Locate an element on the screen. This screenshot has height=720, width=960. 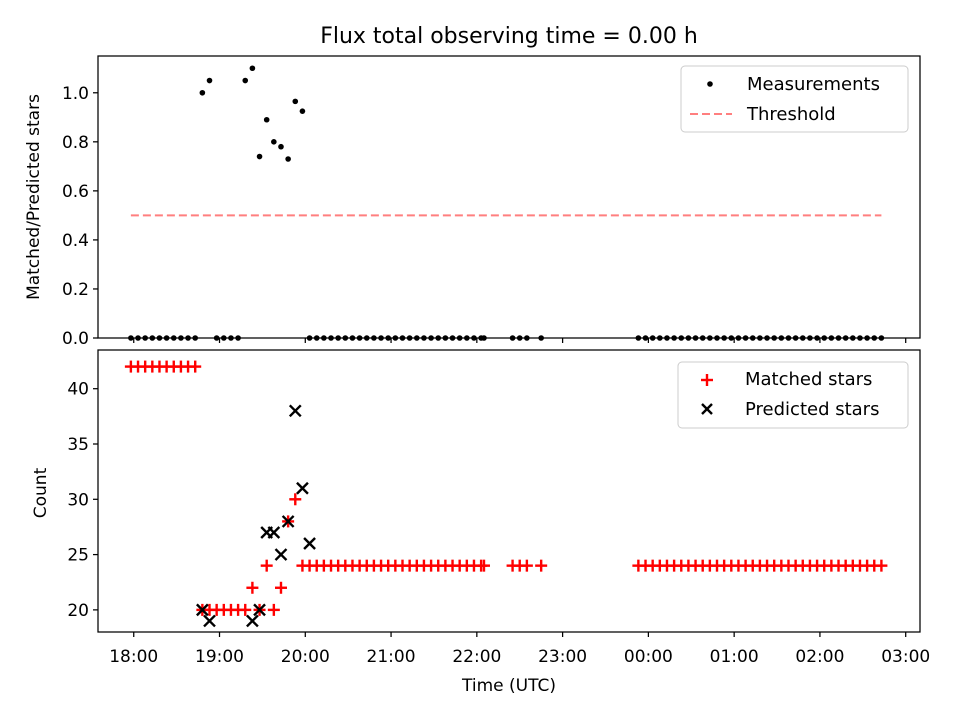
x-tick-label: 00:00 is located at coordinates (648, 657).